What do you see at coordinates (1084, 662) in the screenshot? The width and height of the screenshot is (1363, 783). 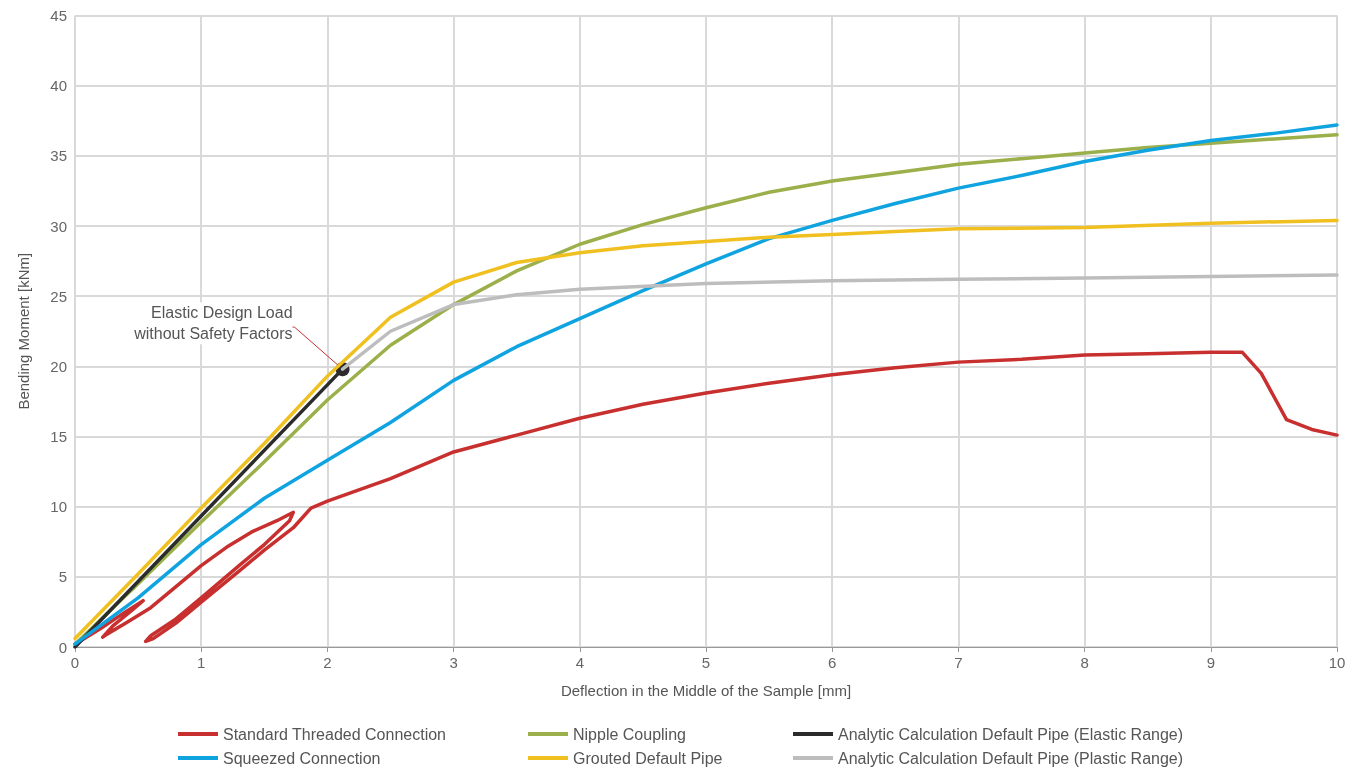 I see `x-tick-label: 8` at bounding box center [1084, 662].